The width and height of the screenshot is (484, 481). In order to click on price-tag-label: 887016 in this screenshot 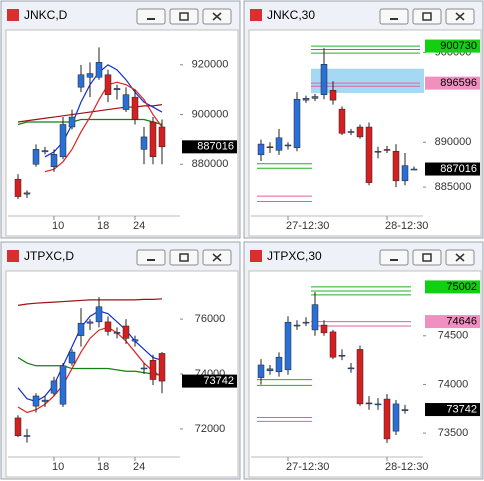, I will do `click(458, 169)`.